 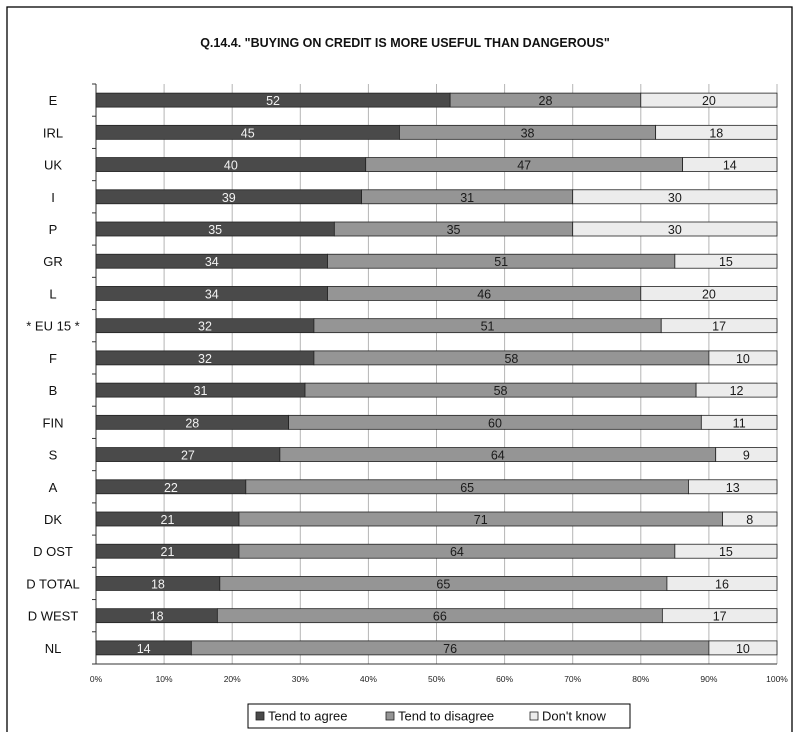 I want to click on x-tick-label: 60%, so click(x=504, y=679).